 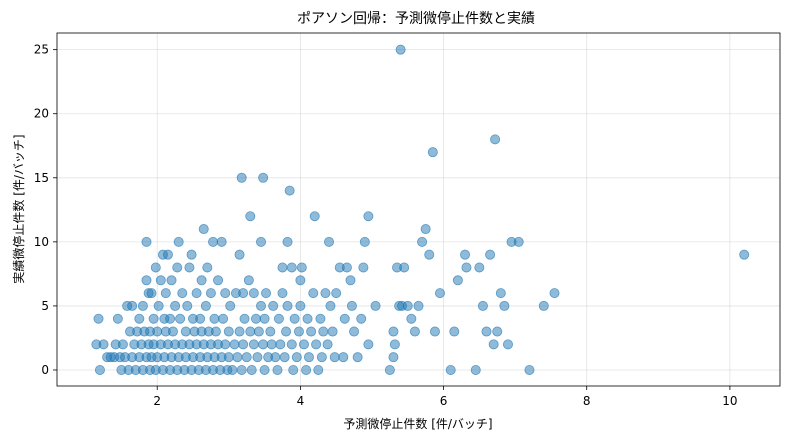 What do you see at coordinates (587, 401) in the screenshot?
I see `x-tick-label: 8` at bounding box center [587, 401].